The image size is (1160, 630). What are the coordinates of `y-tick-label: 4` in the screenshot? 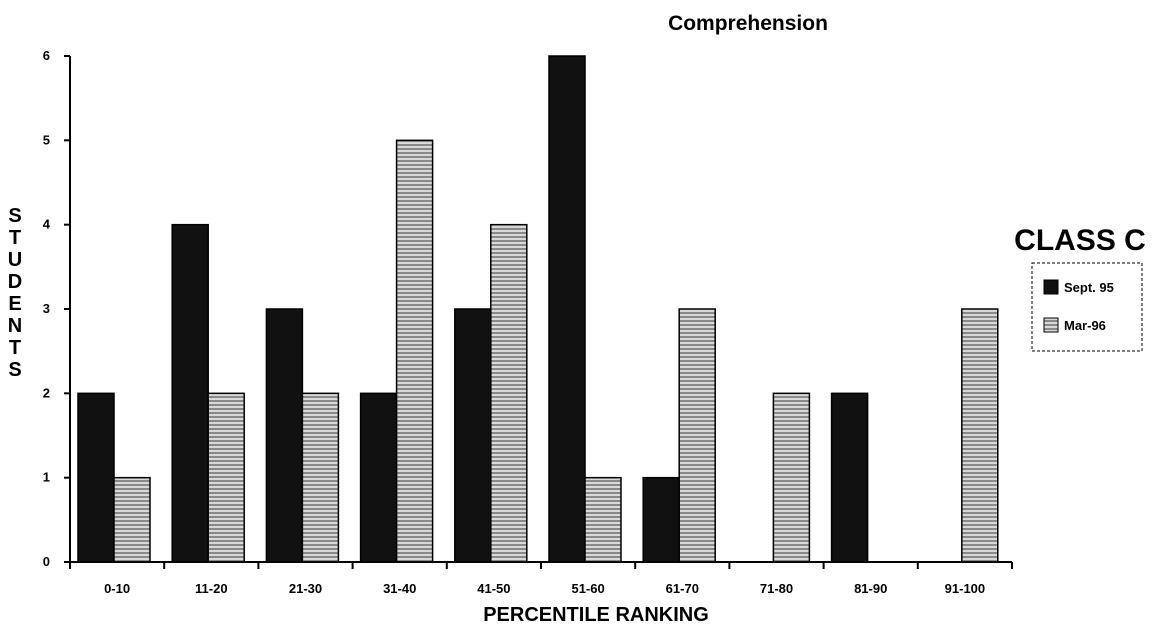 It's located at (47, 224).